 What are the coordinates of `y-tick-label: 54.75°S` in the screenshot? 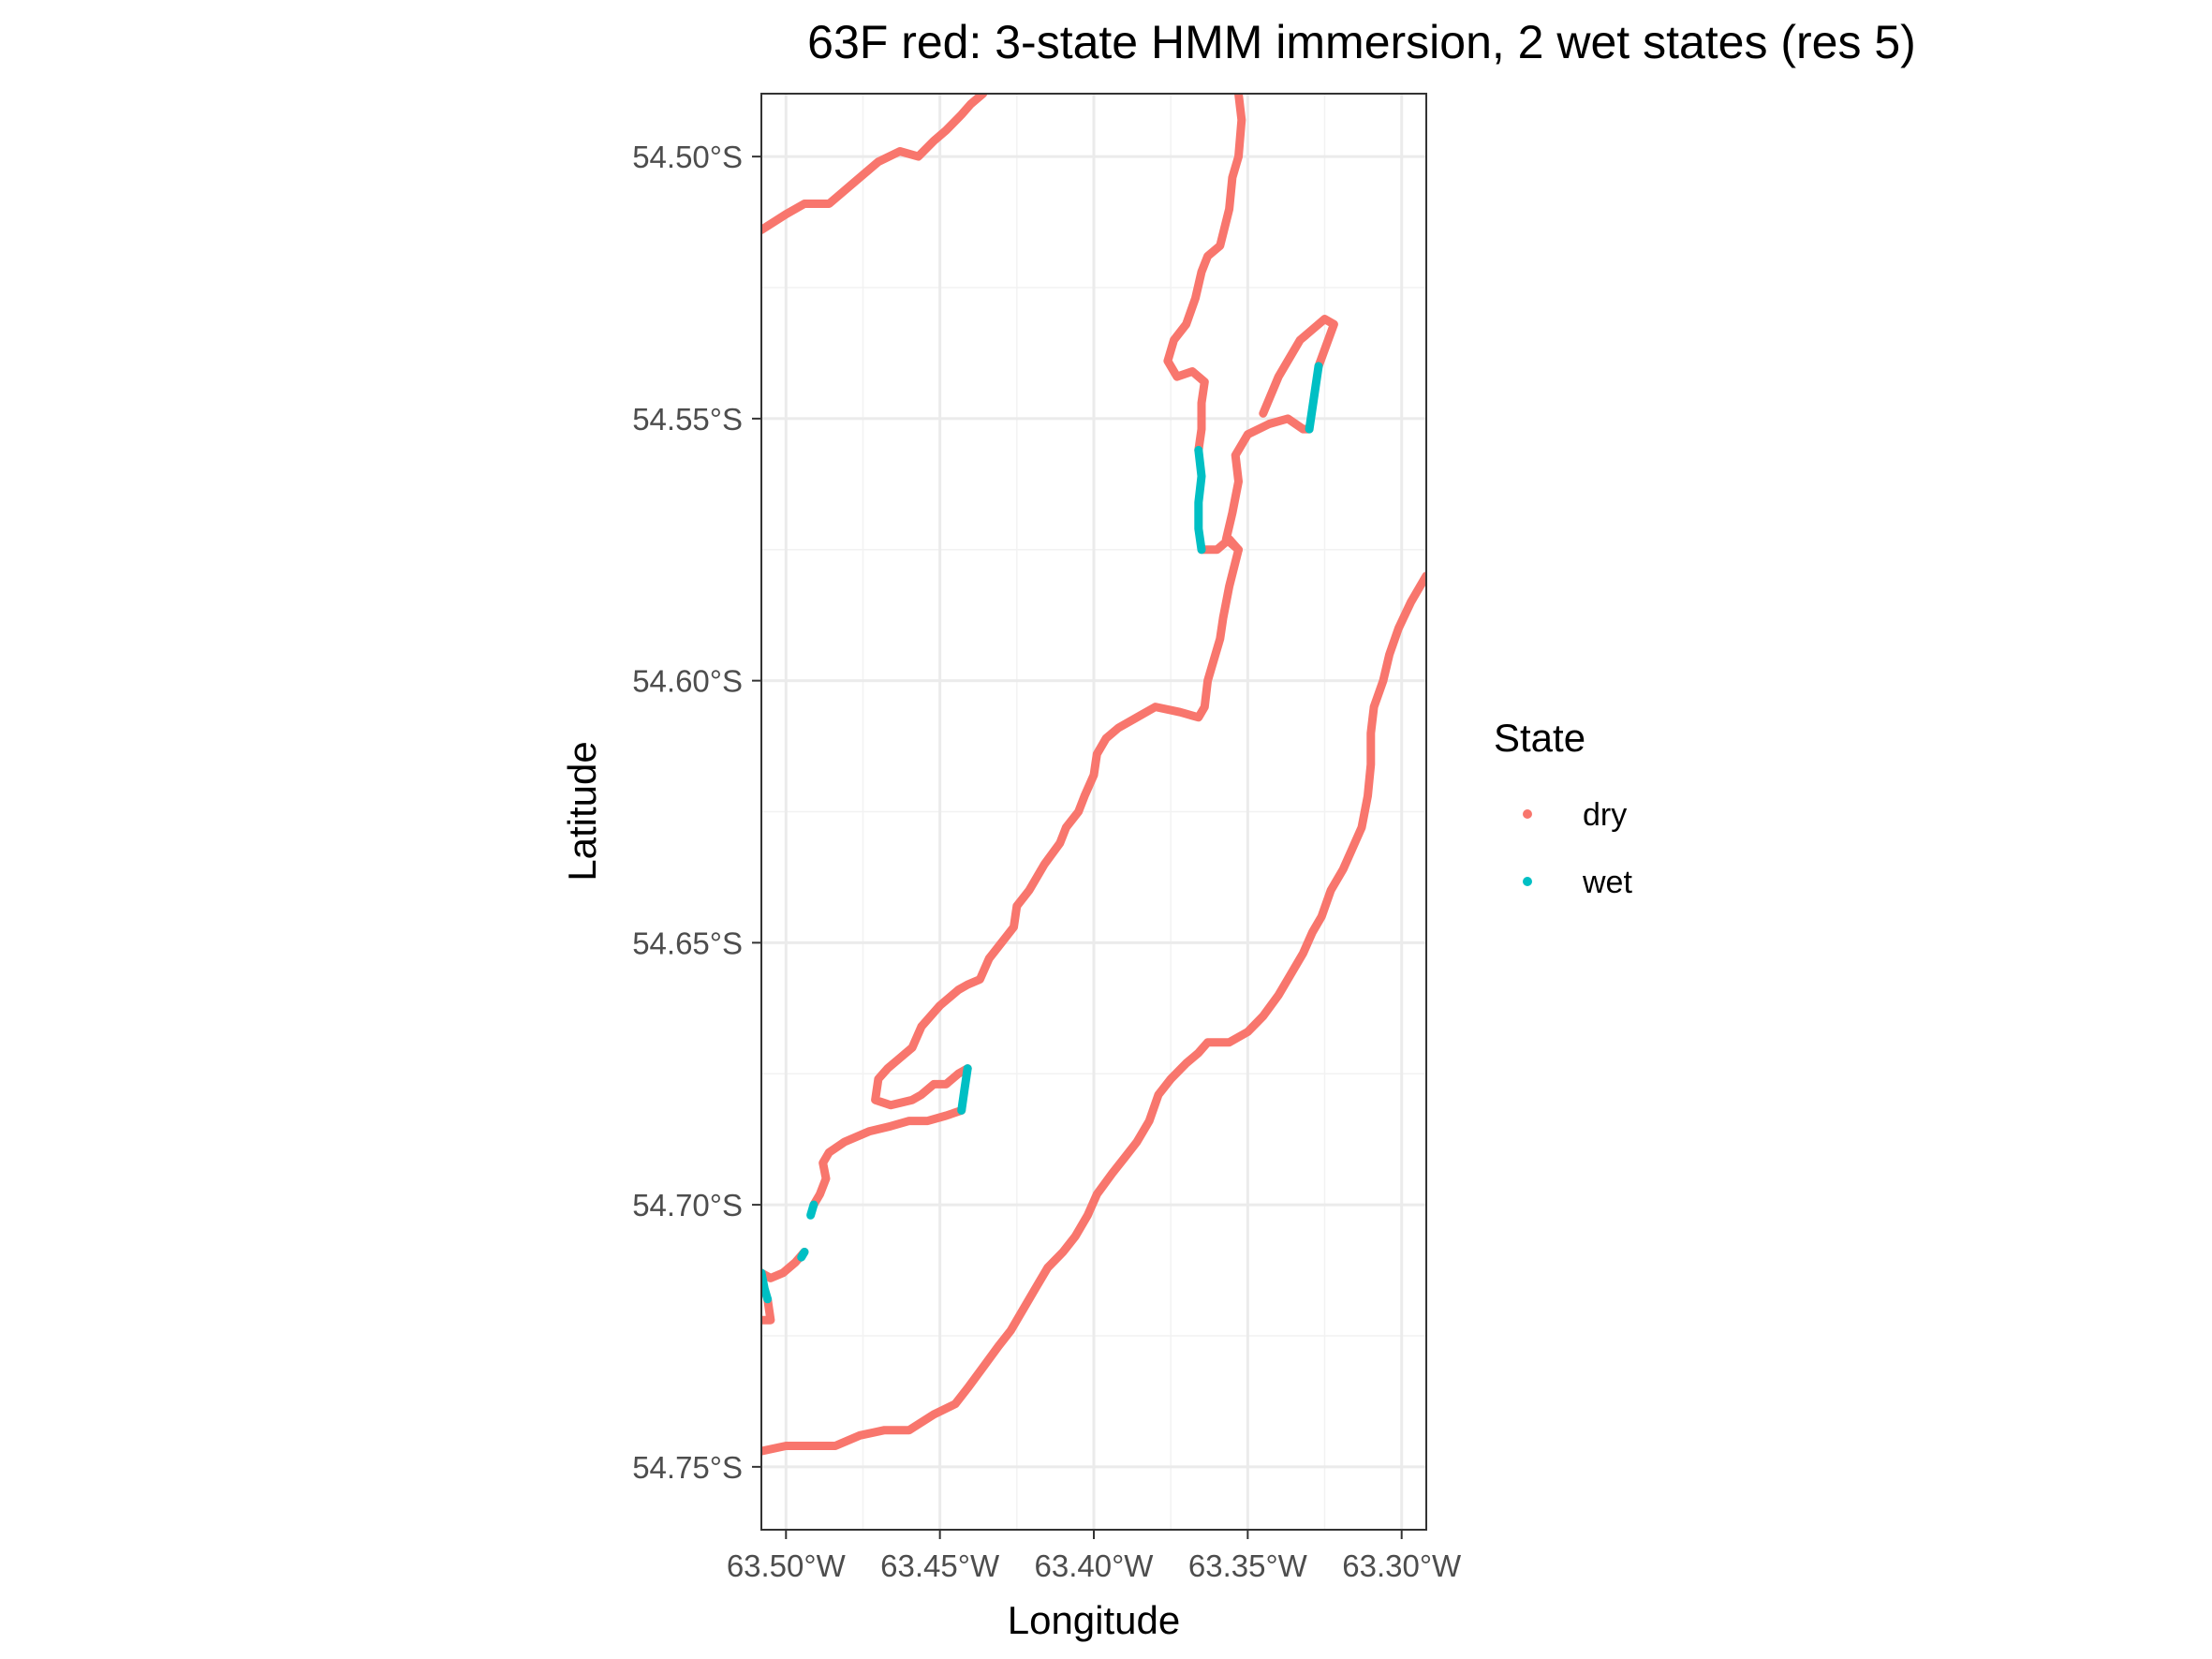 It's located at (688, 1467).